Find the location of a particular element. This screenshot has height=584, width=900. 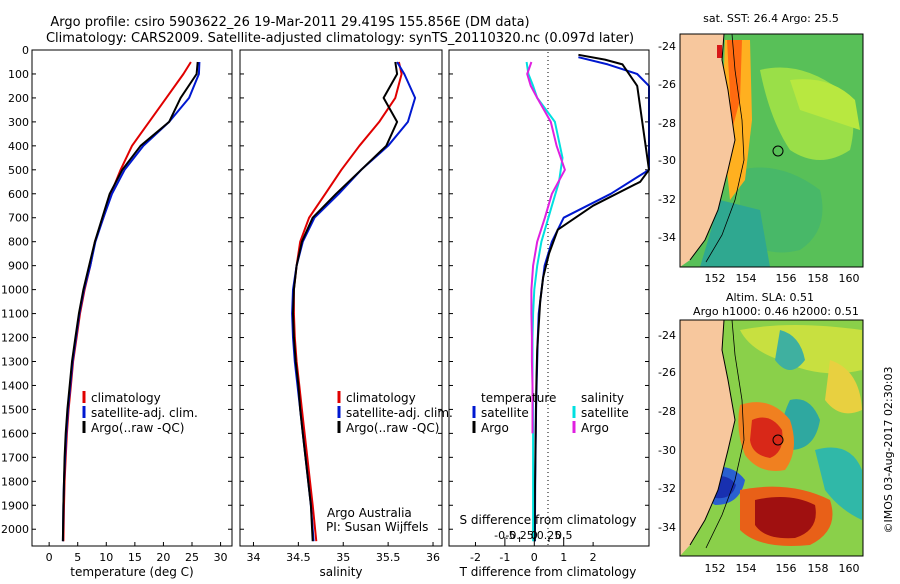

legend-temp-sat-label: satellite is located at coordinates (505, 413).